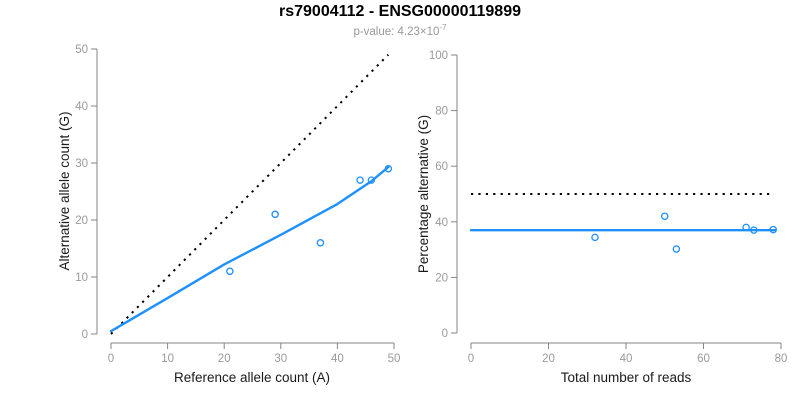 The image size is (800, 400). What do you see at coordinates (394, 359) in the screenshot?
I see `x-tick-label: 50` at bounding box center [394, 359].